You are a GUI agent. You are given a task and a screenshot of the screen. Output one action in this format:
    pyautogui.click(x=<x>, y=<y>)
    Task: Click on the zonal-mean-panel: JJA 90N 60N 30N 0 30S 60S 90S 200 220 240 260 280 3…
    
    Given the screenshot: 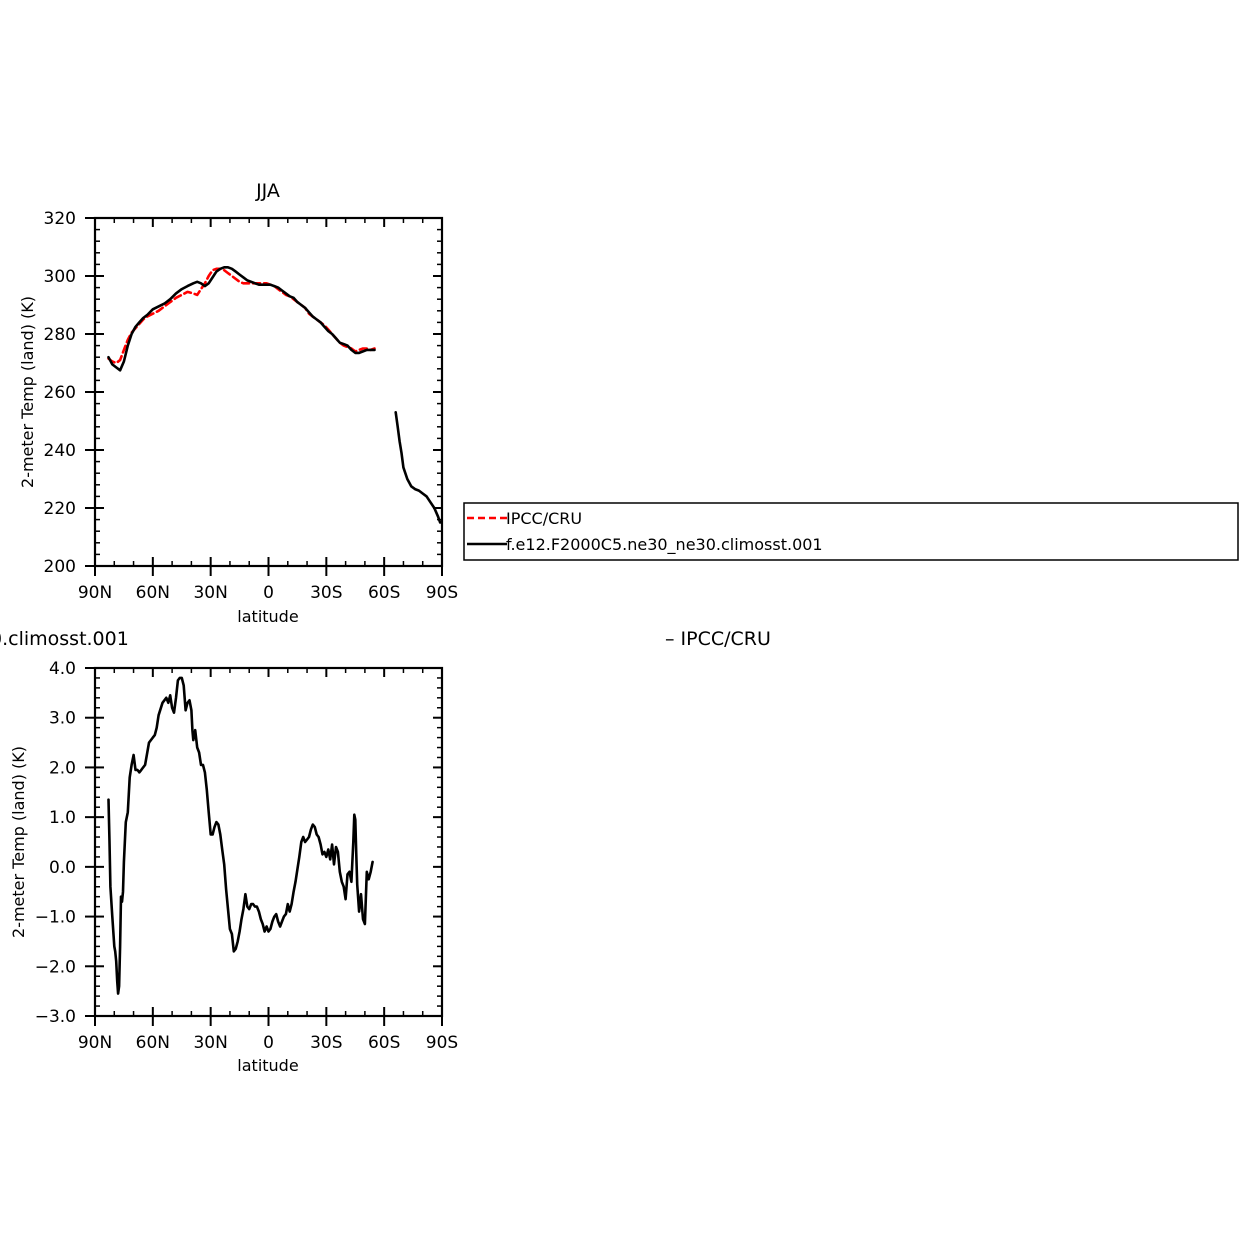 What is the action you would take?
    pyautogui.click(x=238, y=403)
    